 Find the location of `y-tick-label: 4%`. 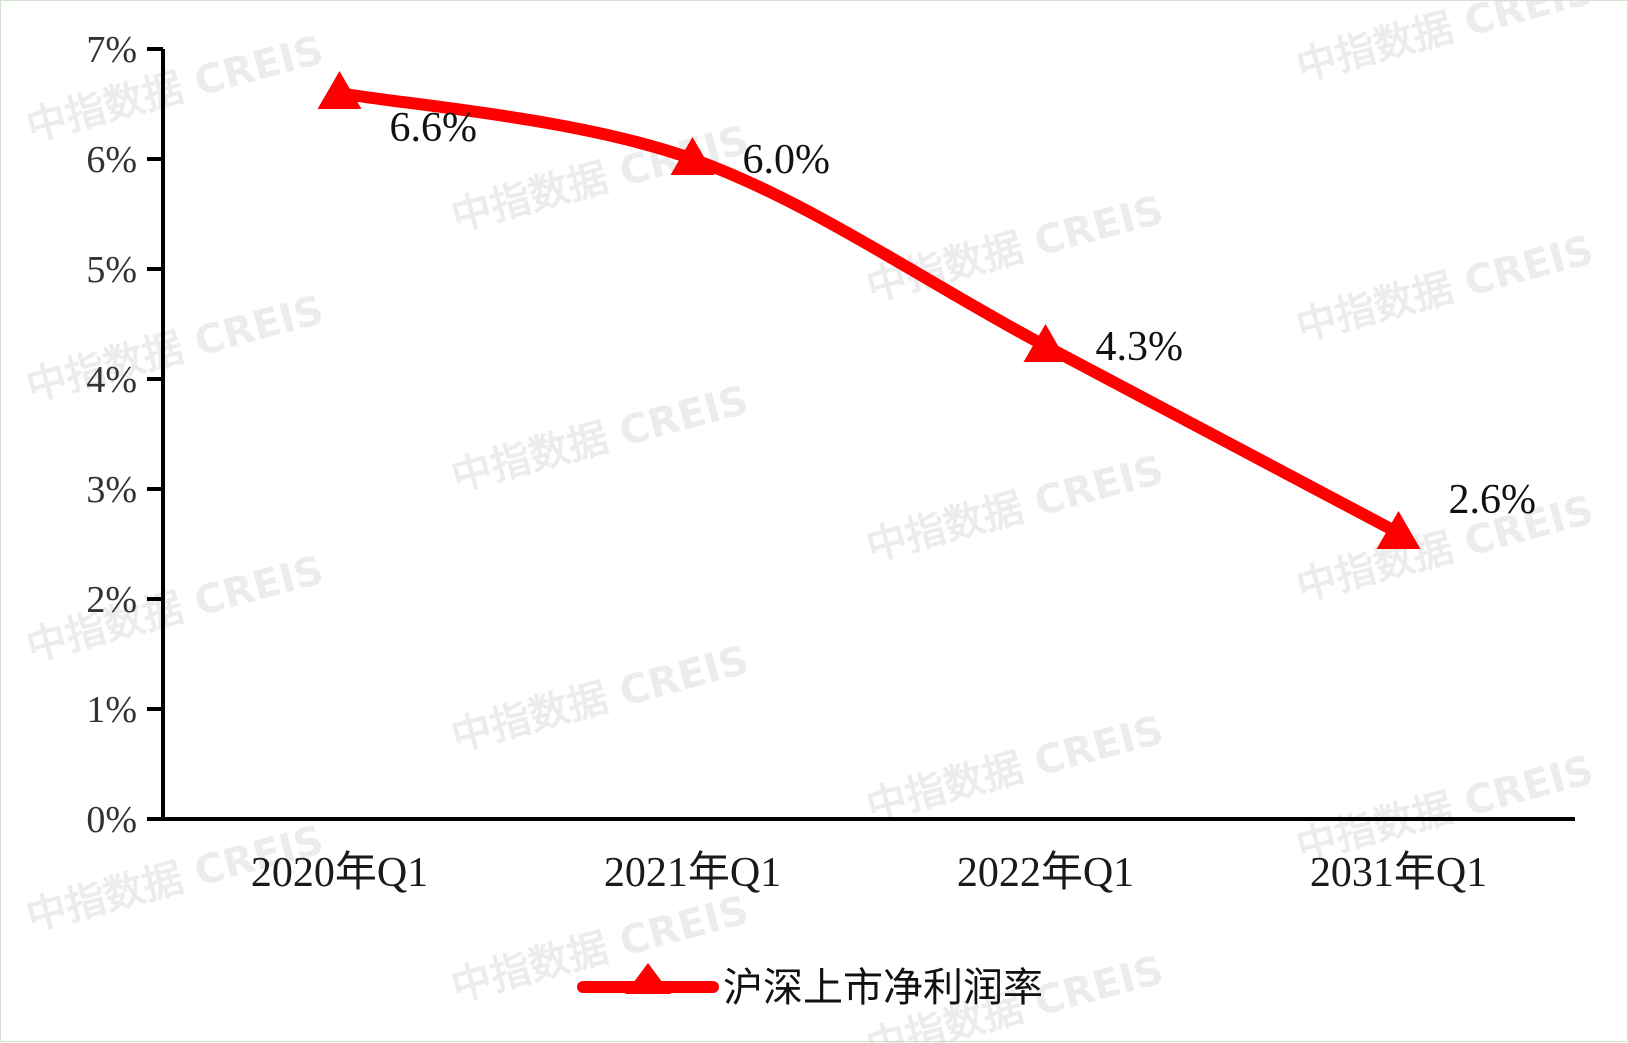

y-tick-label: 4% is located at coordinates (111, 380).